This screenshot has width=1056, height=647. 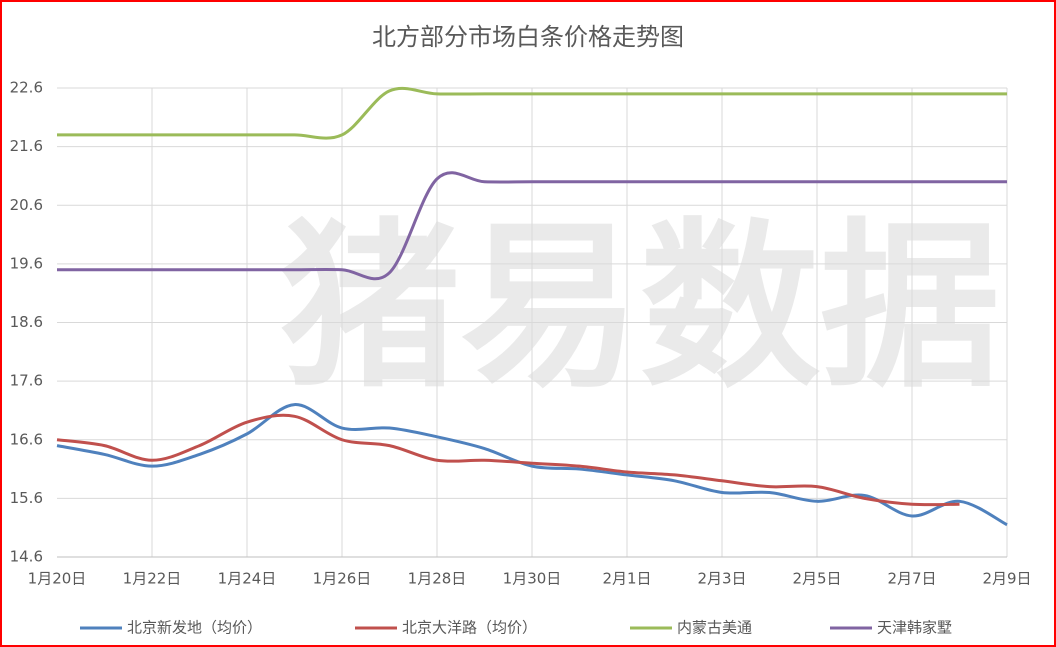 What do you see at coordinates (816, 579) in the screenshot?
I see `x-tick-label: 2月5日` at bounding box center [816, 579].